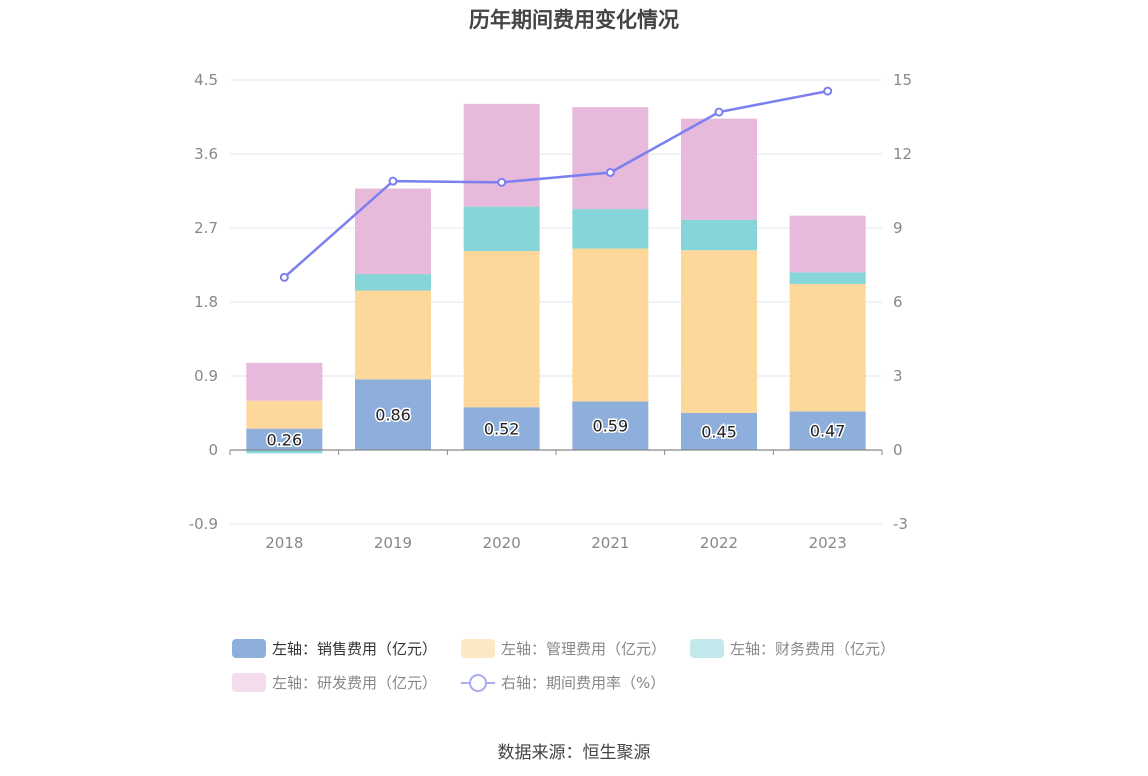  Describe the element at coordinates (584, 649) in the screenshot. I see `legend-label-admin: 左轴：管理费用（亿元）` at that location.